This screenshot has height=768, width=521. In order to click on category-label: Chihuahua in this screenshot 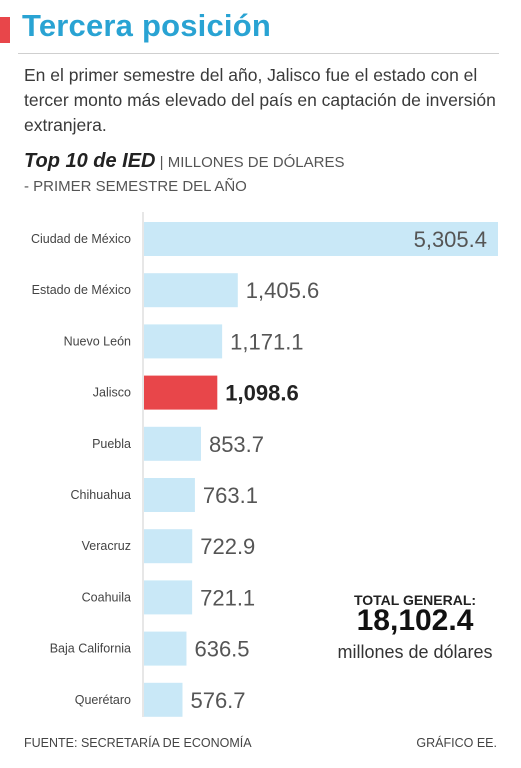, I will do `click(101, 495)`.